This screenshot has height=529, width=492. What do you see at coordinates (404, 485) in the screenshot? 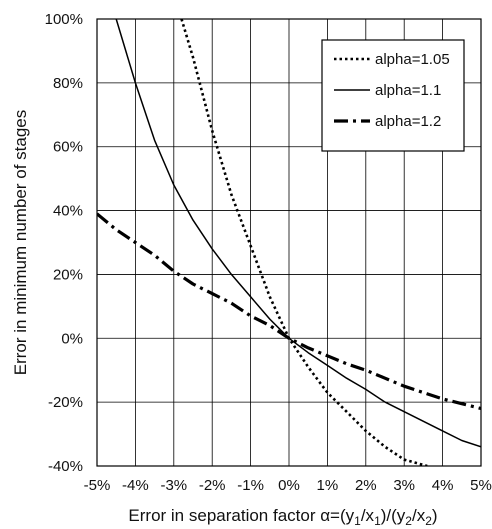
I see `x-tick-label: 3%` at bounding box center [404, 485].